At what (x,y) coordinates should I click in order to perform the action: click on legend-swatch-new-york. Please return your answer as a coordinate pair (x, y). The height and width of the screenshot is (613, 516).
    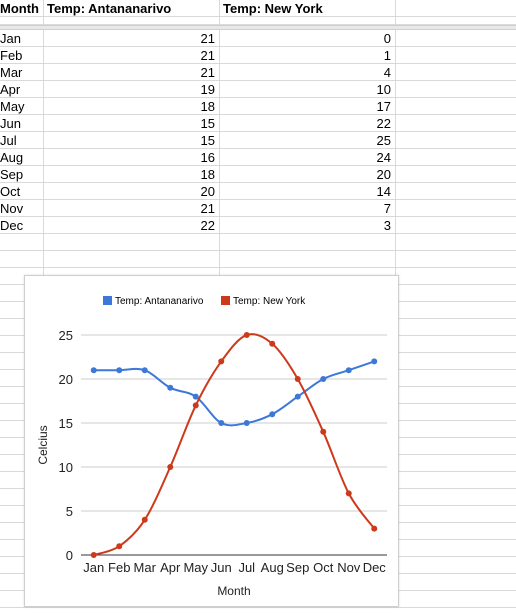
    Looking at the image, I should click on (225, 300).